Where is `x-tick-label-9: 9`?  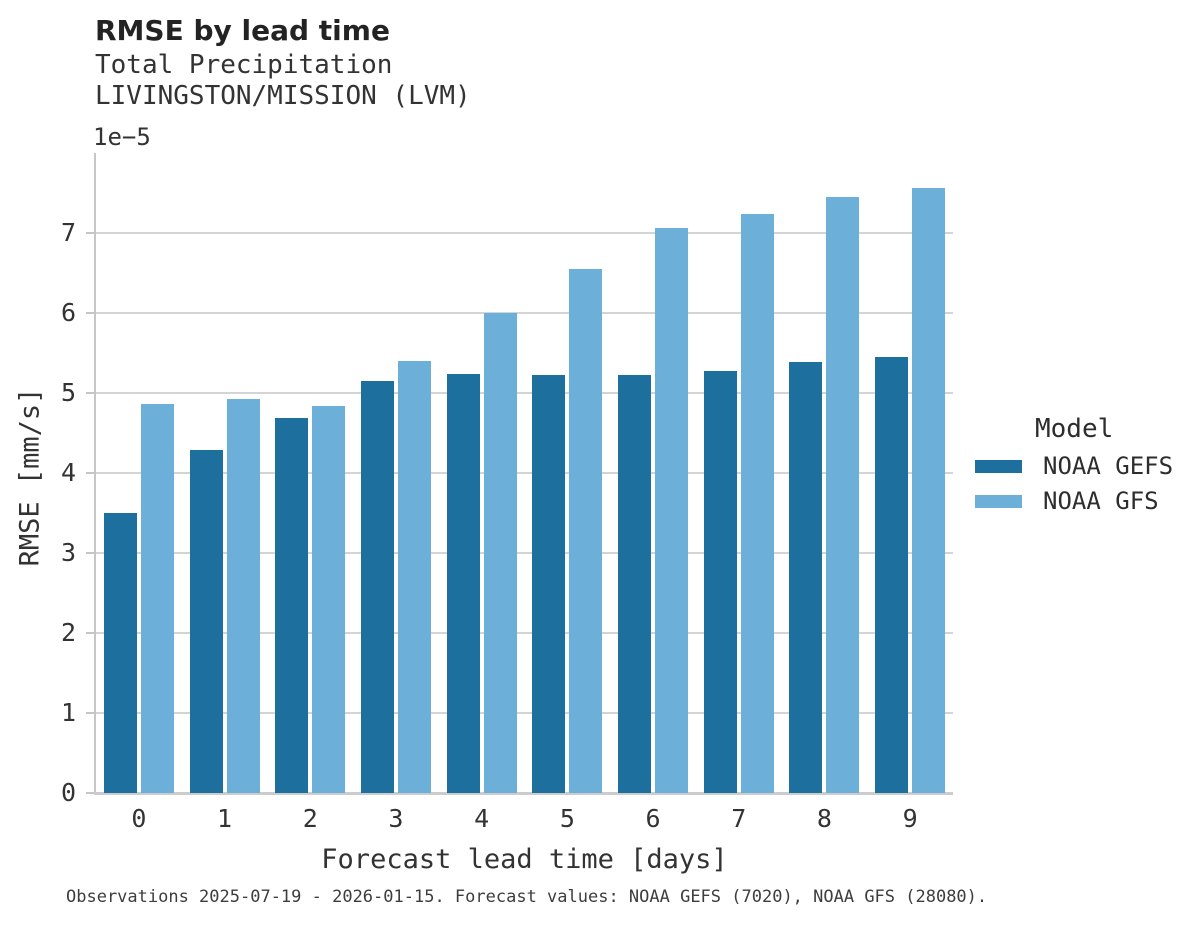
x-tick-label-9: 9 is located at coordinates (910, 818).